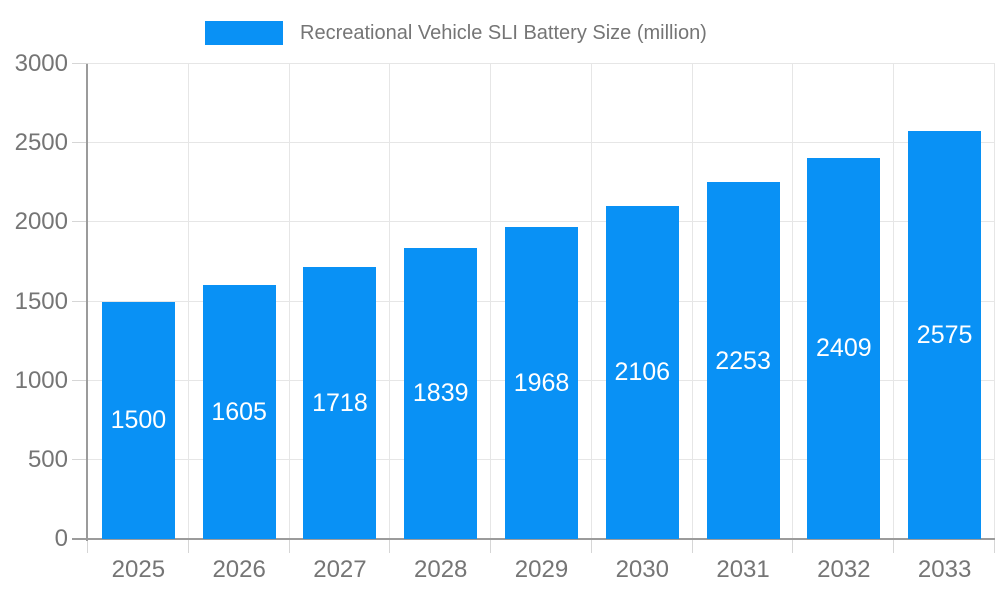 The height and width of the screenshot is (600, 1000). I want to click on bar: 1839, so click(441, 393).